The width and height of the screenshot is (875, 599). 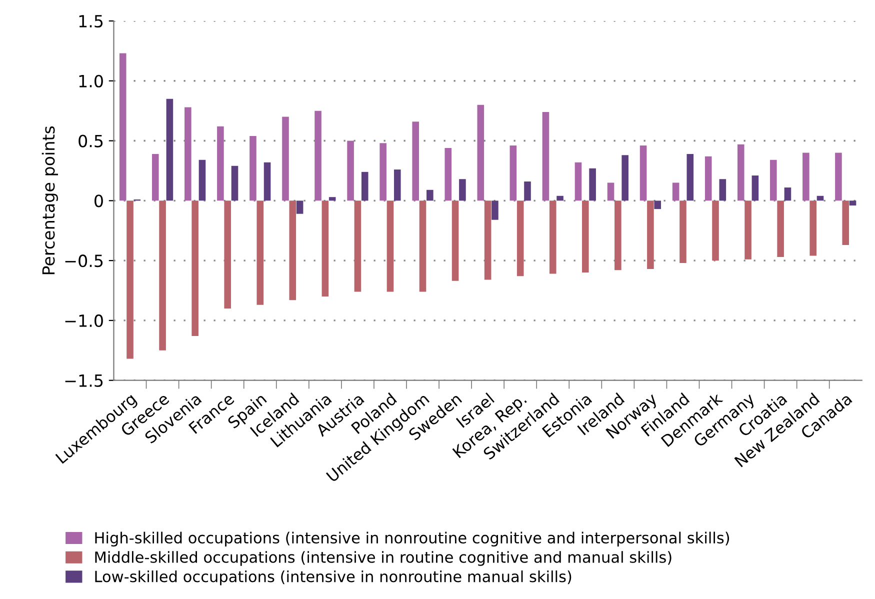 I want to click on y-axis-title: Percentage points, so click(x=50, y=200).